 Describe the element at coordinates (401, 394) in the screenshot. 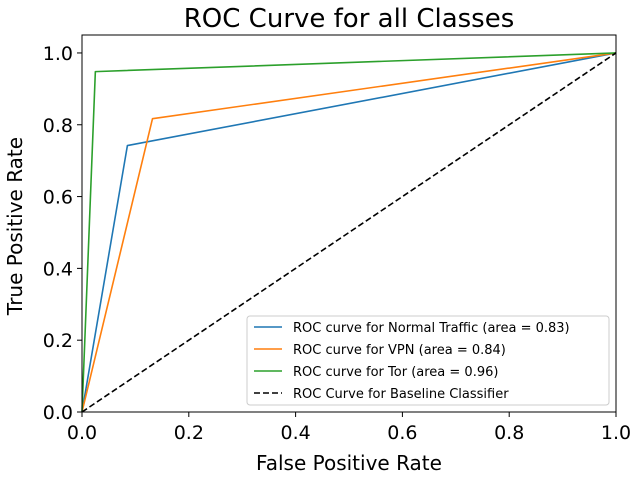

I see `legend-entry-3: ROC Curve for Baseline Classifier` at that location.